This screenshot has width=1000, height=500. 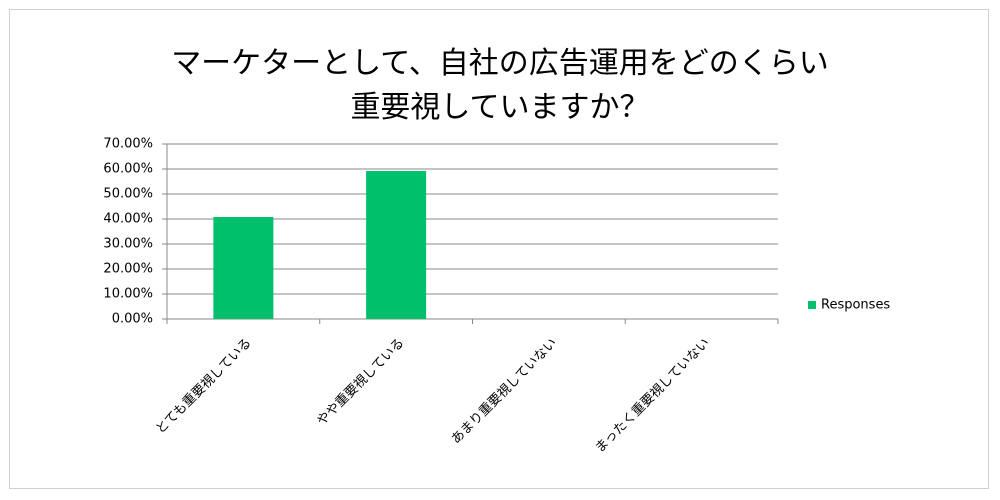 What do you see at coordinates (855, 305) in the screenshot?
I see `legend-label: Responses` at bounding box center [855, 305].